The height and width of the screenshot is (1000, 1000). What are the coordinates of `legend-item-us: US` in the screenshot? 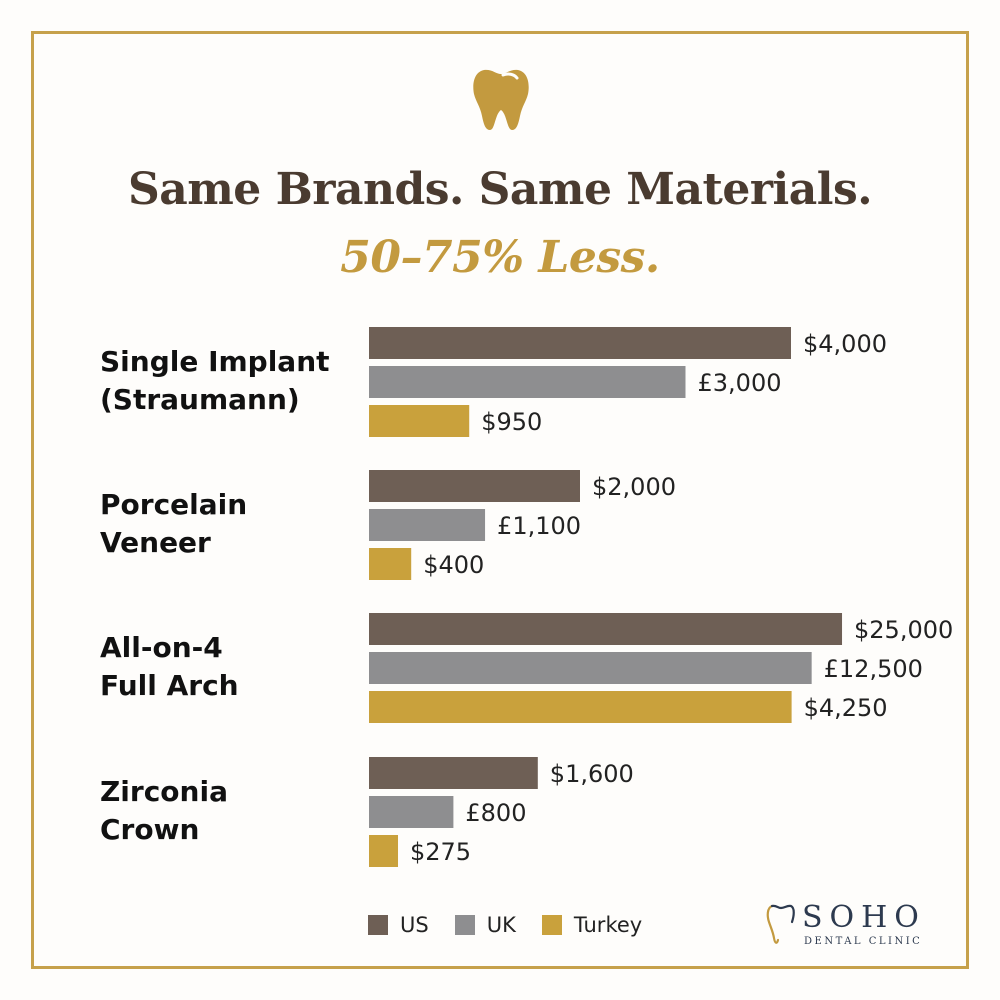 It's located at (398, 925).